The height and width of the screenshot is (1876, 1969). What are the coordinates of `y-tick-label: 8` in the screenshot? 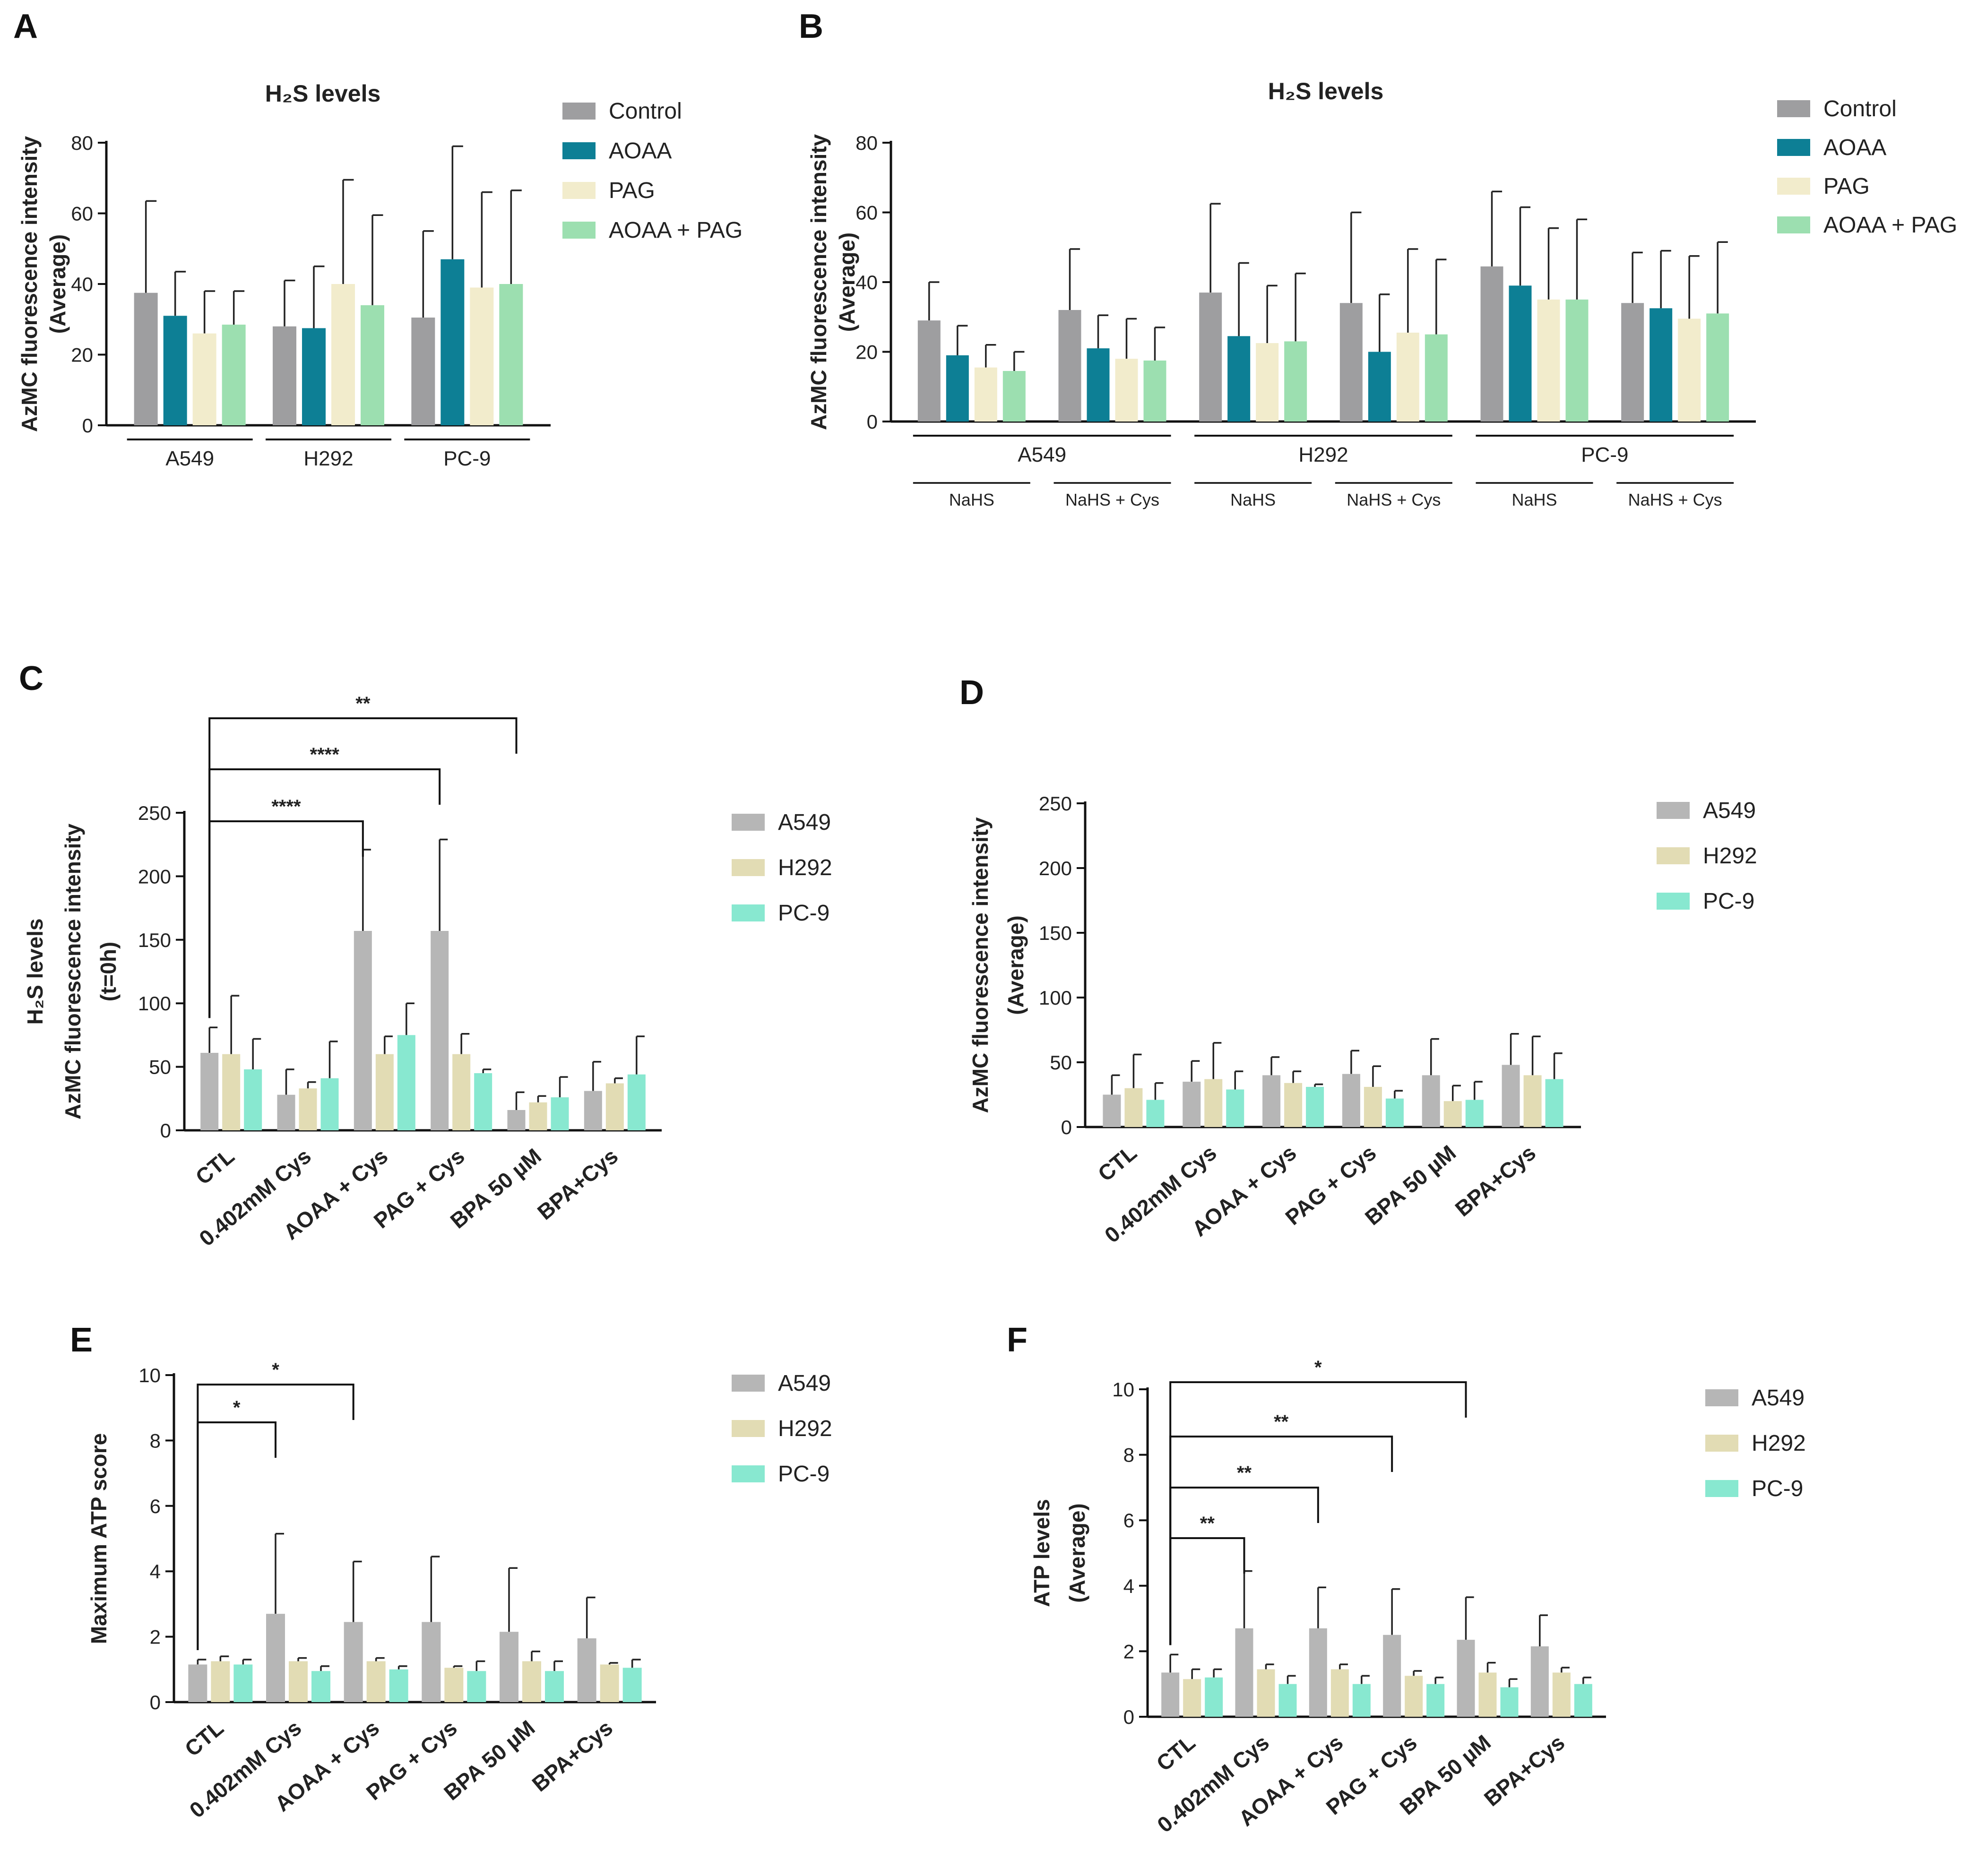 It's located at (1128, 1455).